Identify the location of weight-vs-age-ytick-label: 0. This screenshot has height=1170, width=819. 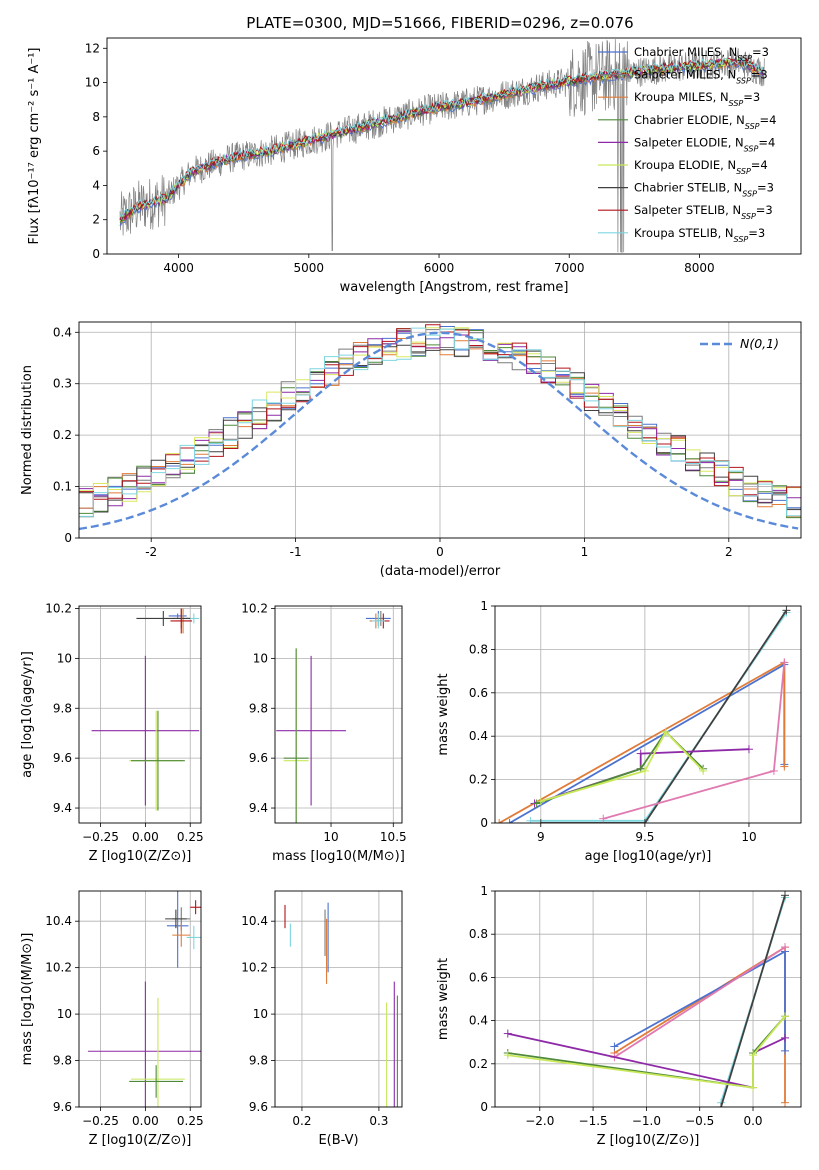
(484, 823).